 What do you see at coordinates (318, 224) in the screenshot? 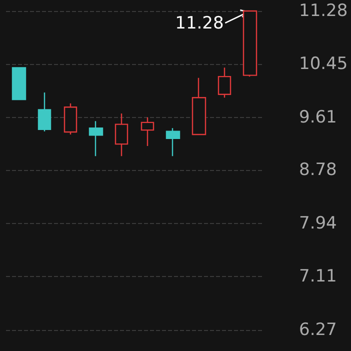
I see `y-tick-label: 7.94` at bounding box center [318, 224].